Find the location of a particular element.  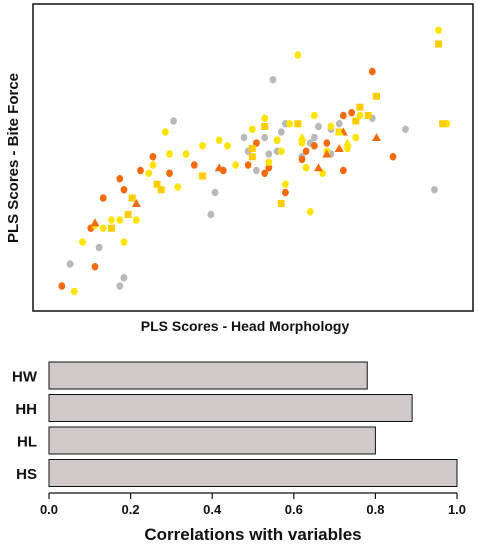

bar-hs is located at coordinates (253, 473).